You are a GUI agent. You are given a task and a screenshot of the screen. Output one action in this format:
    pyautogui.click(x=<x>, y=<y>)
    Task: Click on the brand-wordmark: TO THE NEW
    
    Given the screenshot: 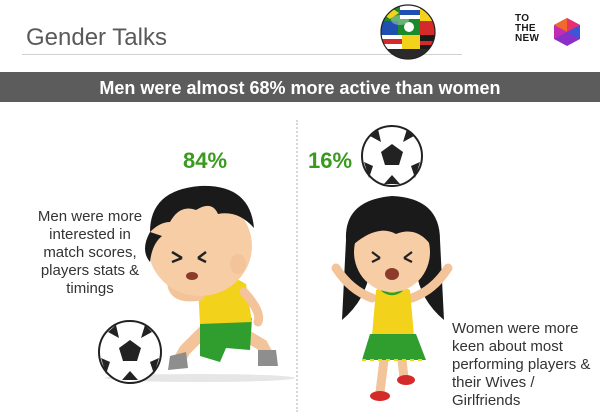 What is the action you would take?
    pyautogui.click(x=527, y=29)
    